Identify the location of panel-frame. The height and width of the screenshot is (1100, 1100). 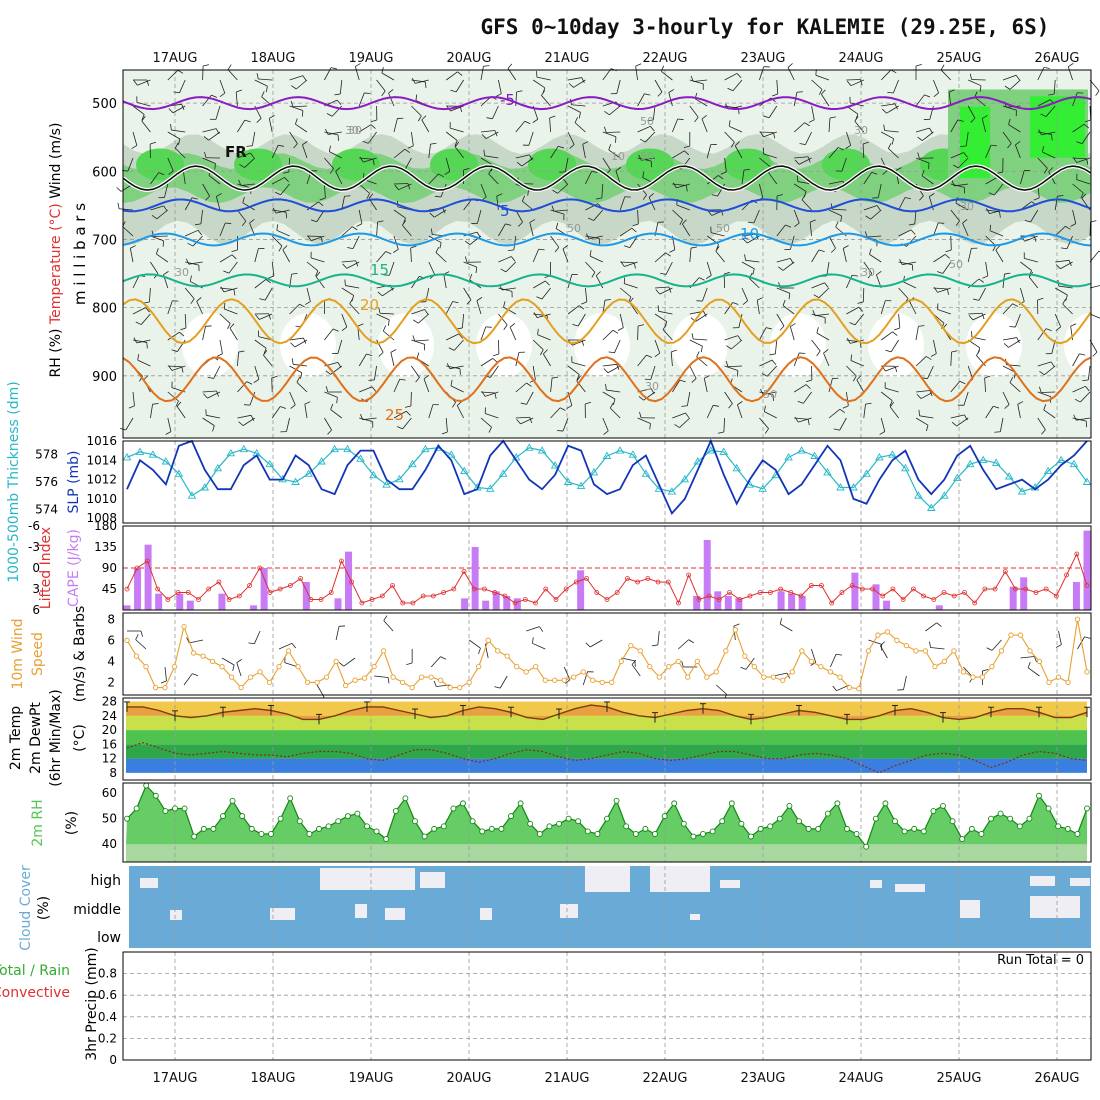
(607, 822).